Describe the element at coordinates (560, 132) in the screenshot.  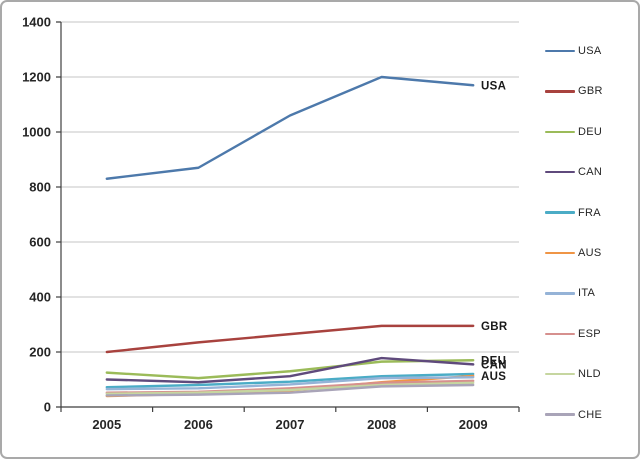
I see `legend-swatch-DEU` at that location.